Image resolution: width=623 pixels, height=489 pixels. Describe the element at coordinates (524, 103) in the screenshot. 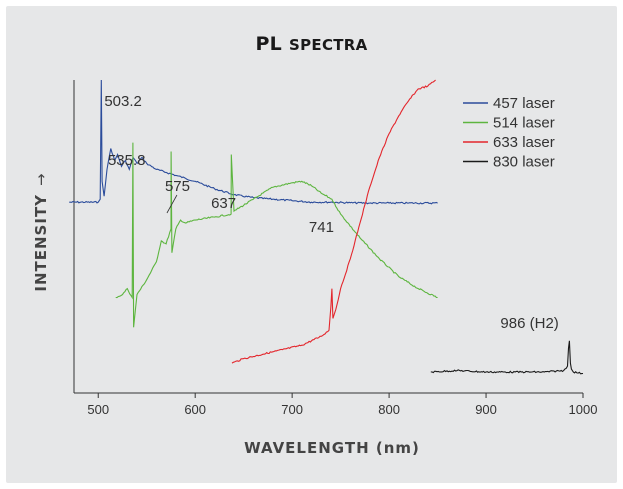

I see `legend-label: 457 laser` at that location.